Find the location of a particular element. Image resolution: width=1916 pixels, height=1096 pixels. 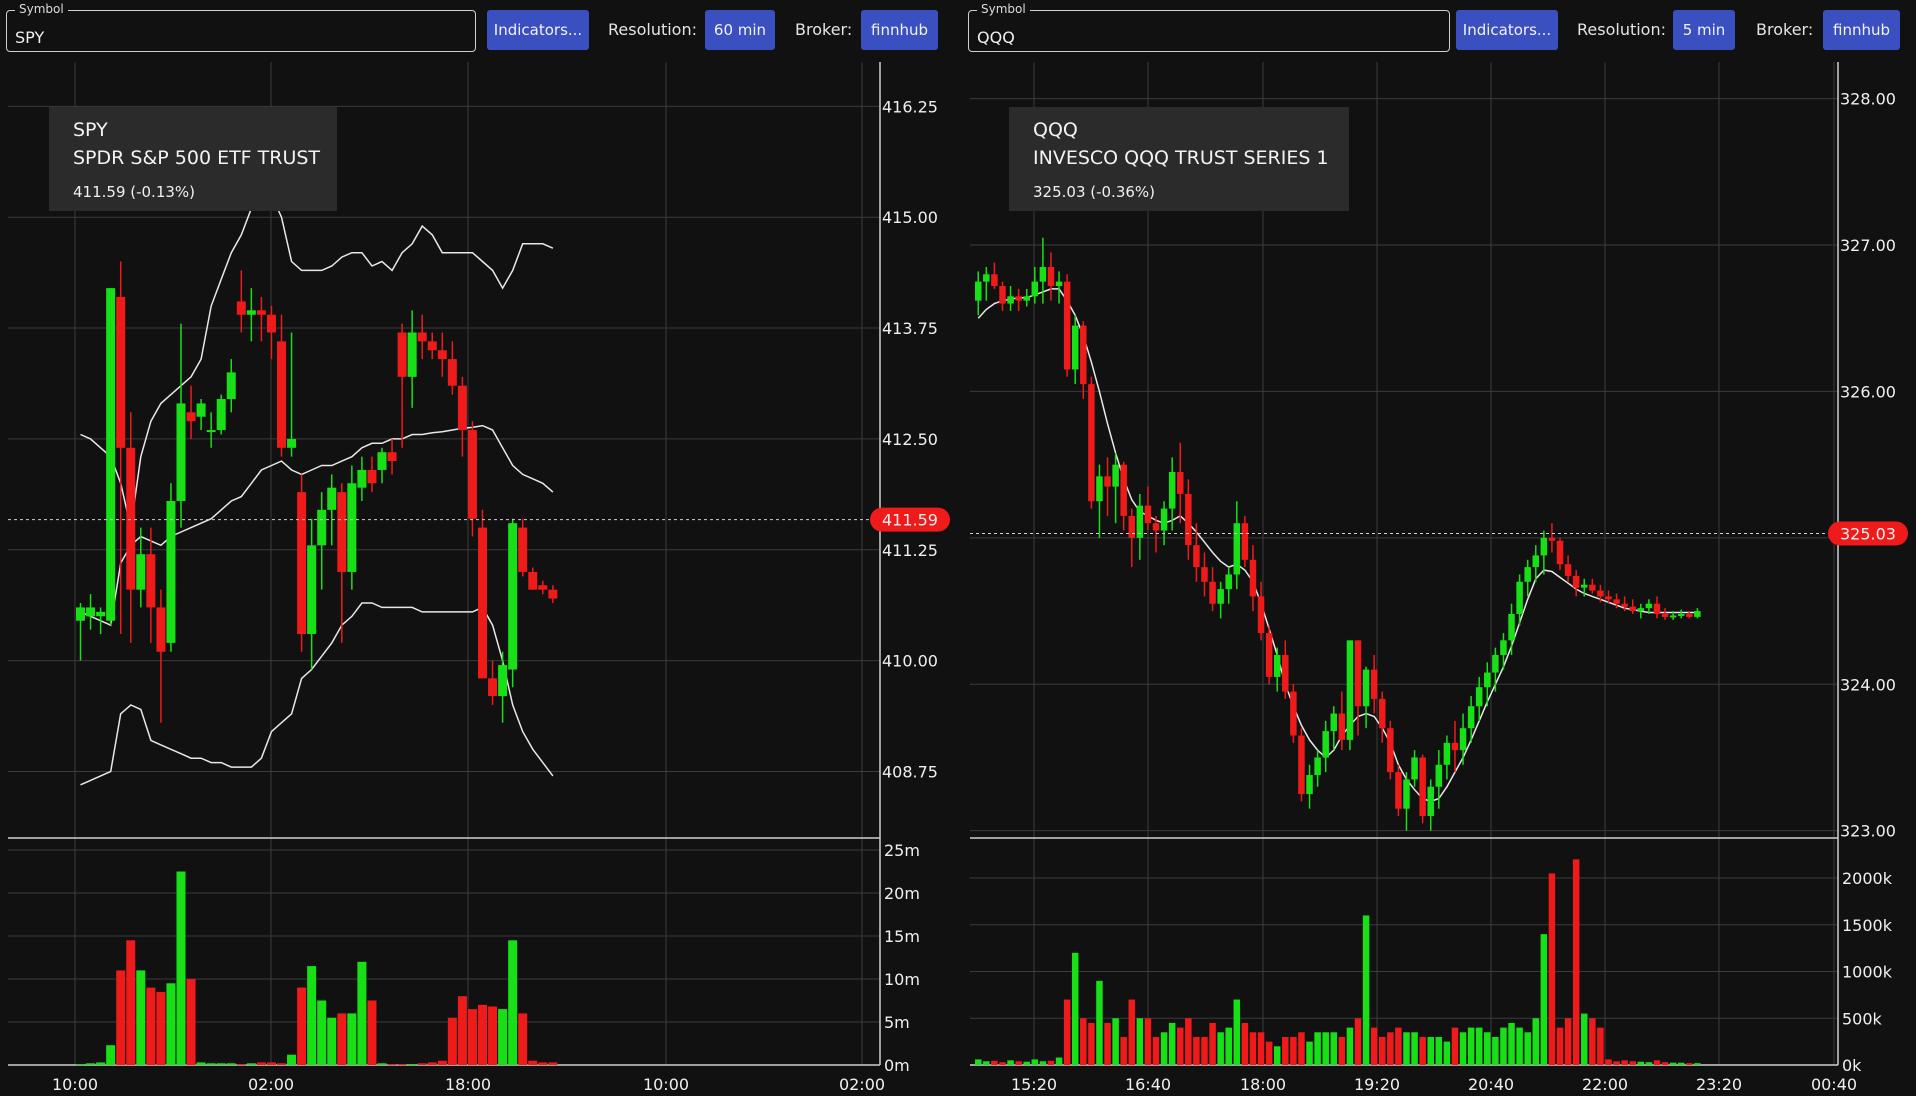

bollinger-middle-line is located at coordinates (317, 525).